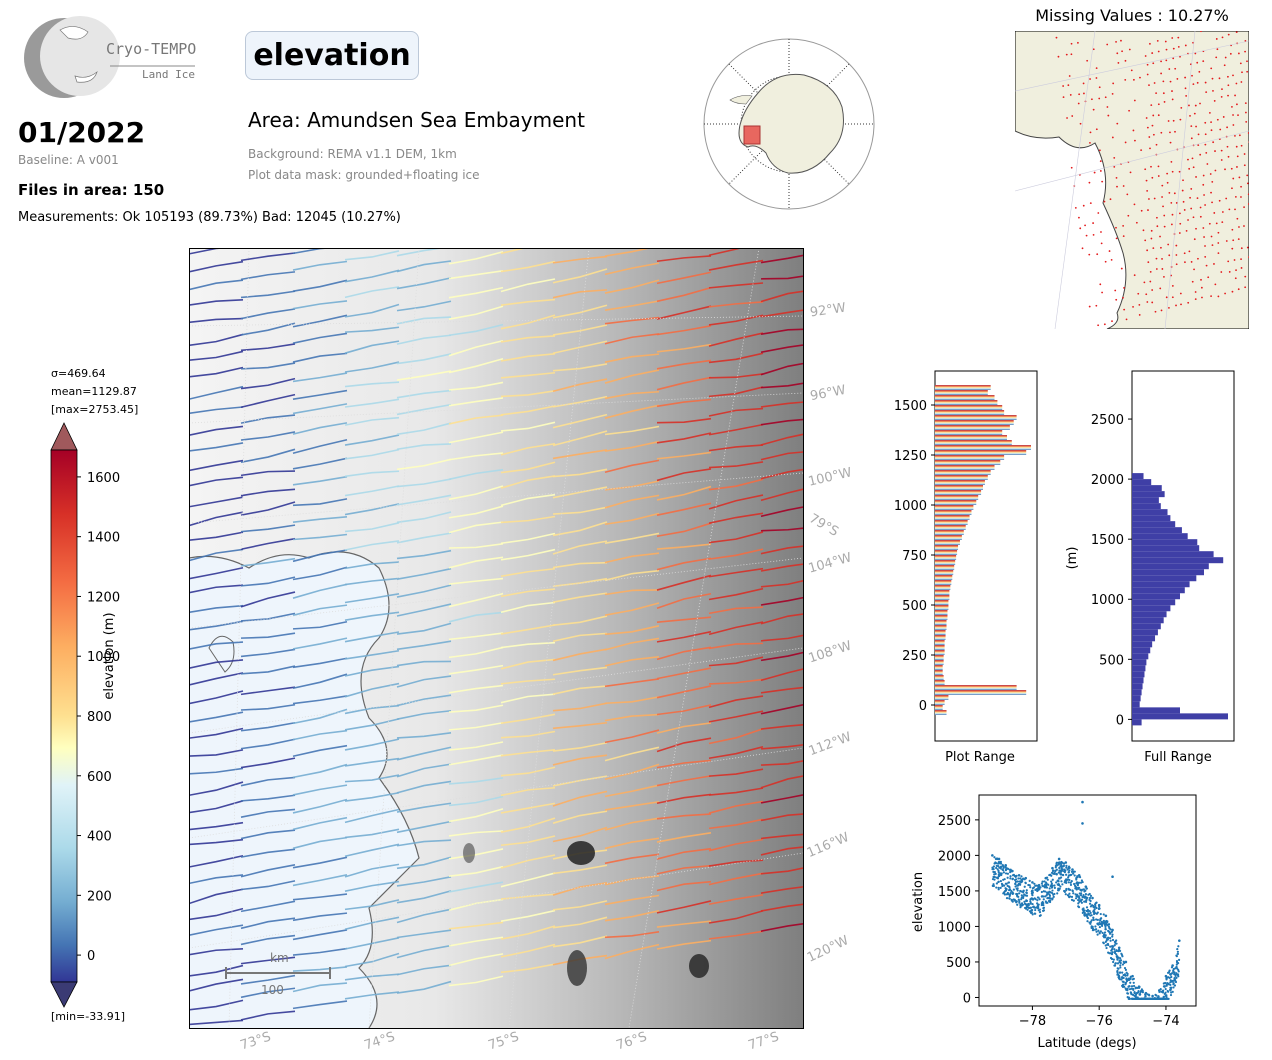 Image resolution: width=1272 pixels, height=1060 pixels. What do you see at coordinates (94, 391) in the screenshot?
I see `stat-mean: mean=1129.87` at bounding box center [94, 391].